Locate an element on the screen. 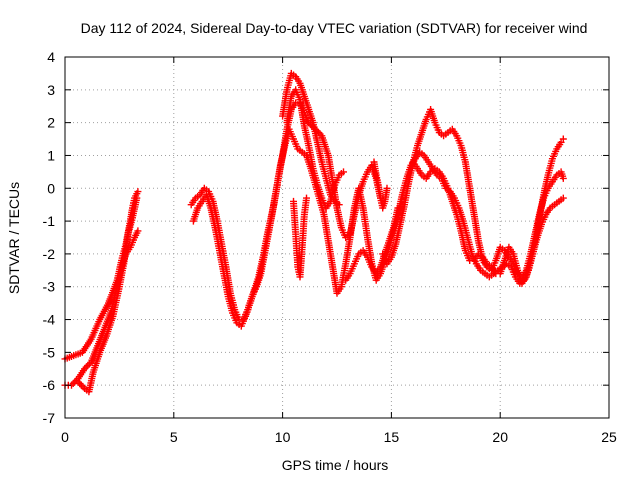 The width and height of the screenshot is (640, 480). series-track-g is located at coordinates (315, 149).